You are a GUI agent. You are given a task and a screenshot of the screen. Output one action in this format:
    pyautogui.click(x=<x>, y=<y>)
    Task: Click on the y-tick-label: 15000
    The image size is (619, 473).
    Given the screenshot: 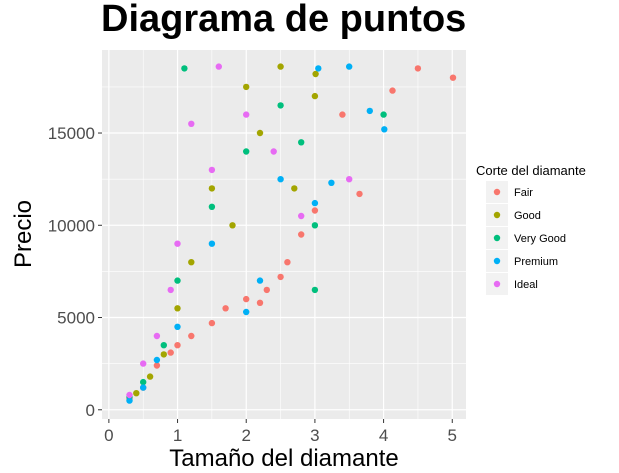 What is the action you would take?
    pyautogui.click(x=71, y=133)
    